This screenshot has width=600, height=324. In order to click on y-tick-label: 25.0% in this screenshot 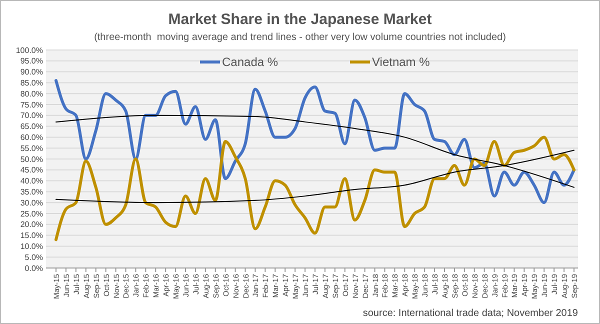, I will do `click(31, 213)`.